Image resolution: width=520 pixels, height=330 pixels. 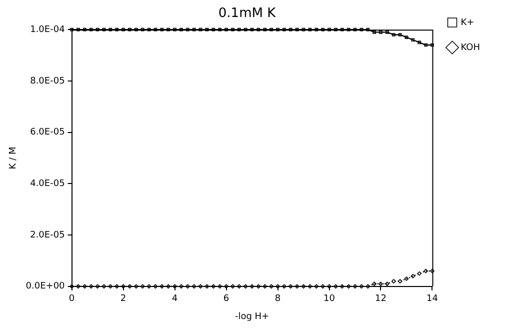 I want to click on y-axis-title: K / M, so click(x=13, y=158).